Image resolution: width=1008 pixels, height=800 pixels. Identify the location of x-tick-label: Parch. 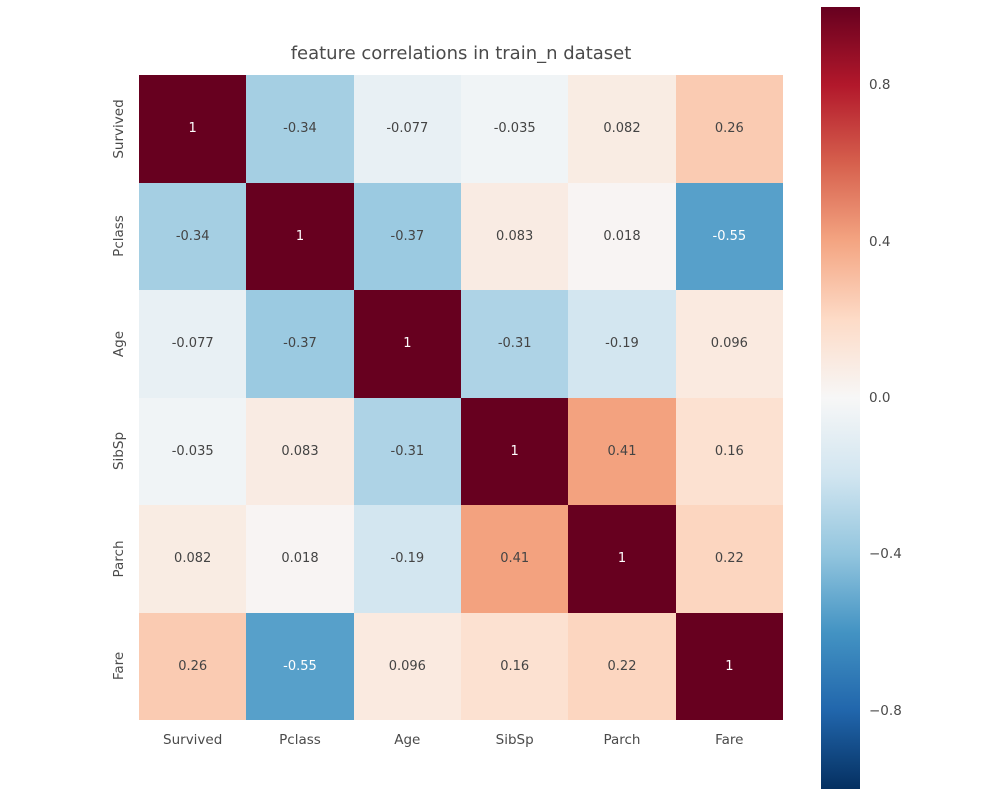
(622, 740).